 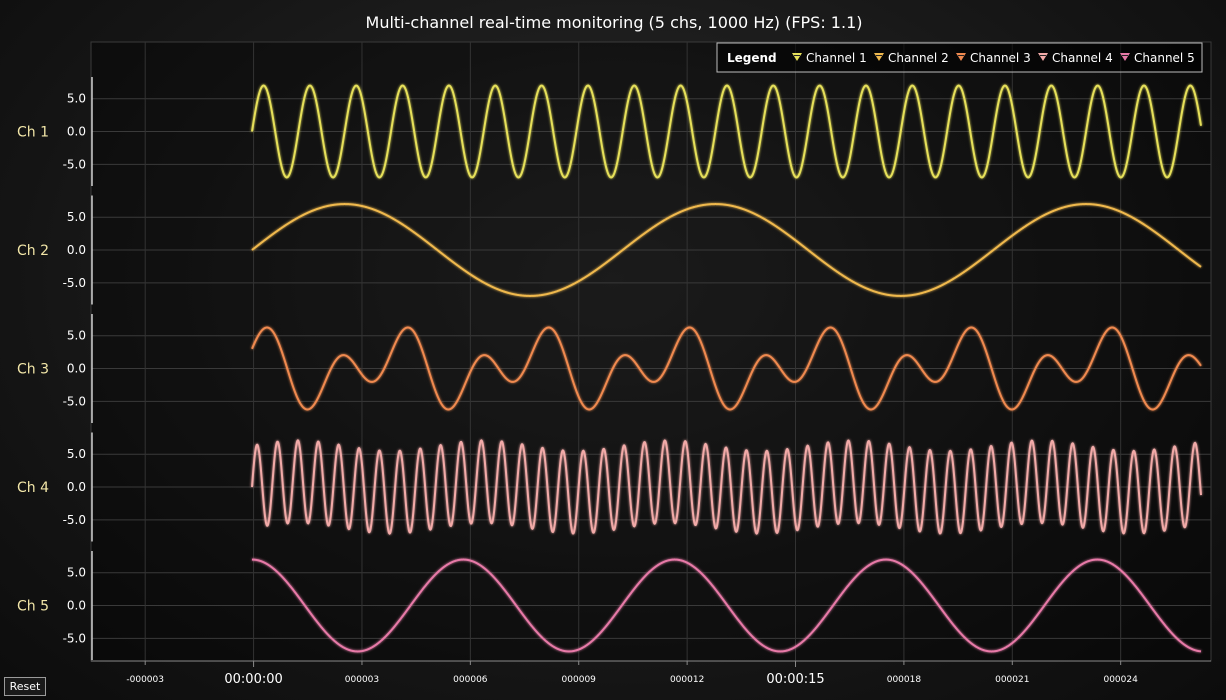 What do you see at coordinates (253, 679) in the screenshot?
I see `x-tick-label: 00:00:00` at bounding box center [253, 679].